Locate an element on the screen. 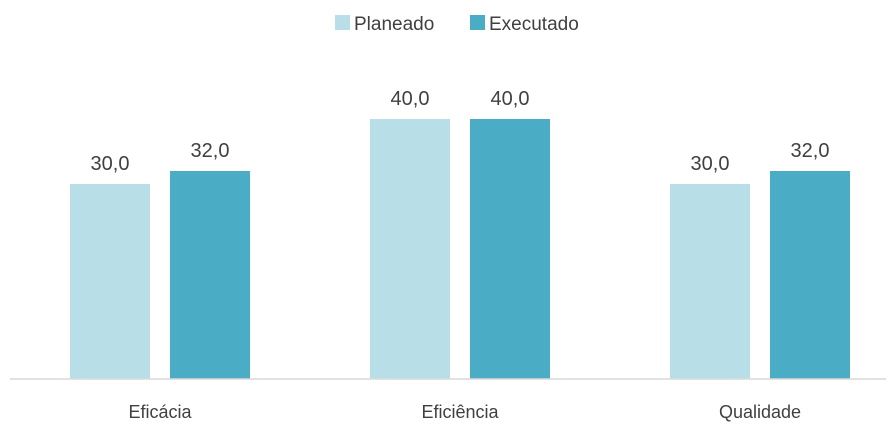  x-tick-label-2: Eficiência is located at coordinates (460, 412).